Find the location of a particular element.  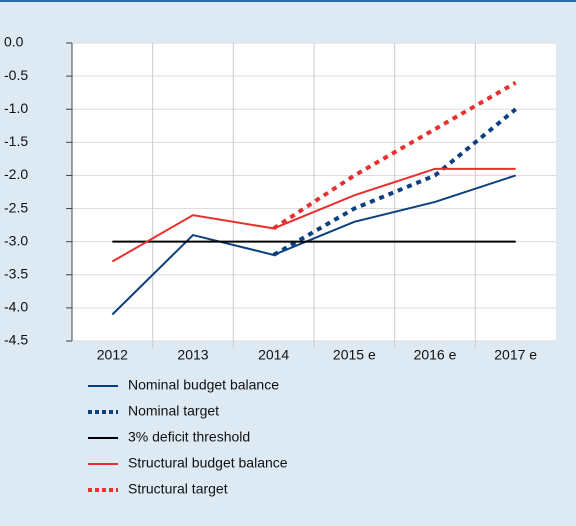

x-tick-label: 2013 is located at coordinates (192, 355).